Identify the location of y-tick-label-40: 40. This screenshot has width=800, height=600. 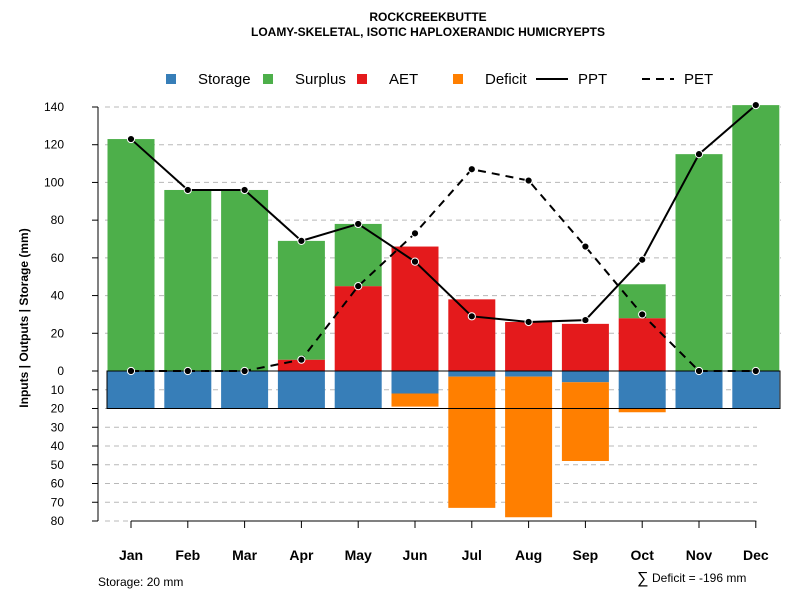
(58, 296).